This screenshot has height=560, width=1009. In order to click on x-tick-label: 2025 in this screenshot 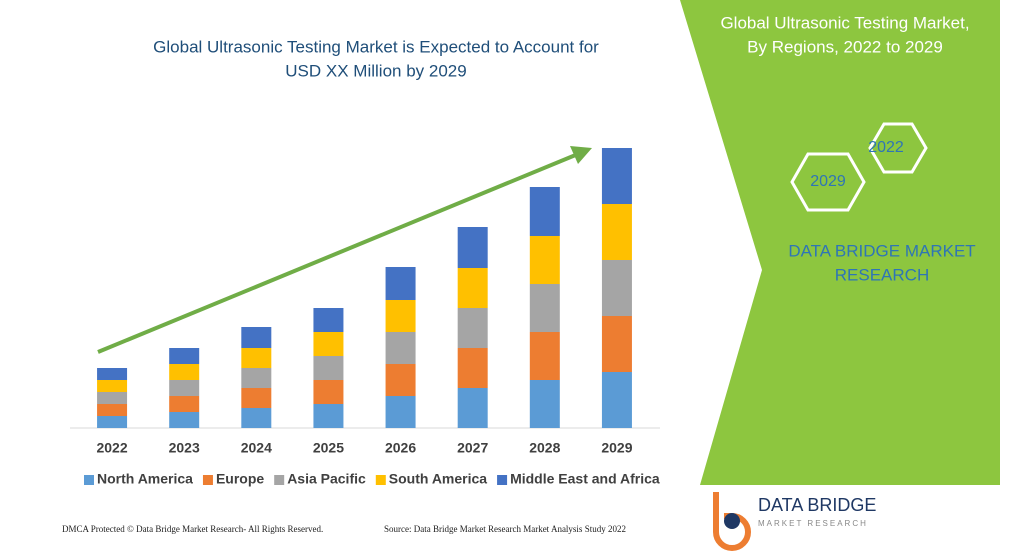, I will do `click(328, 448)`.